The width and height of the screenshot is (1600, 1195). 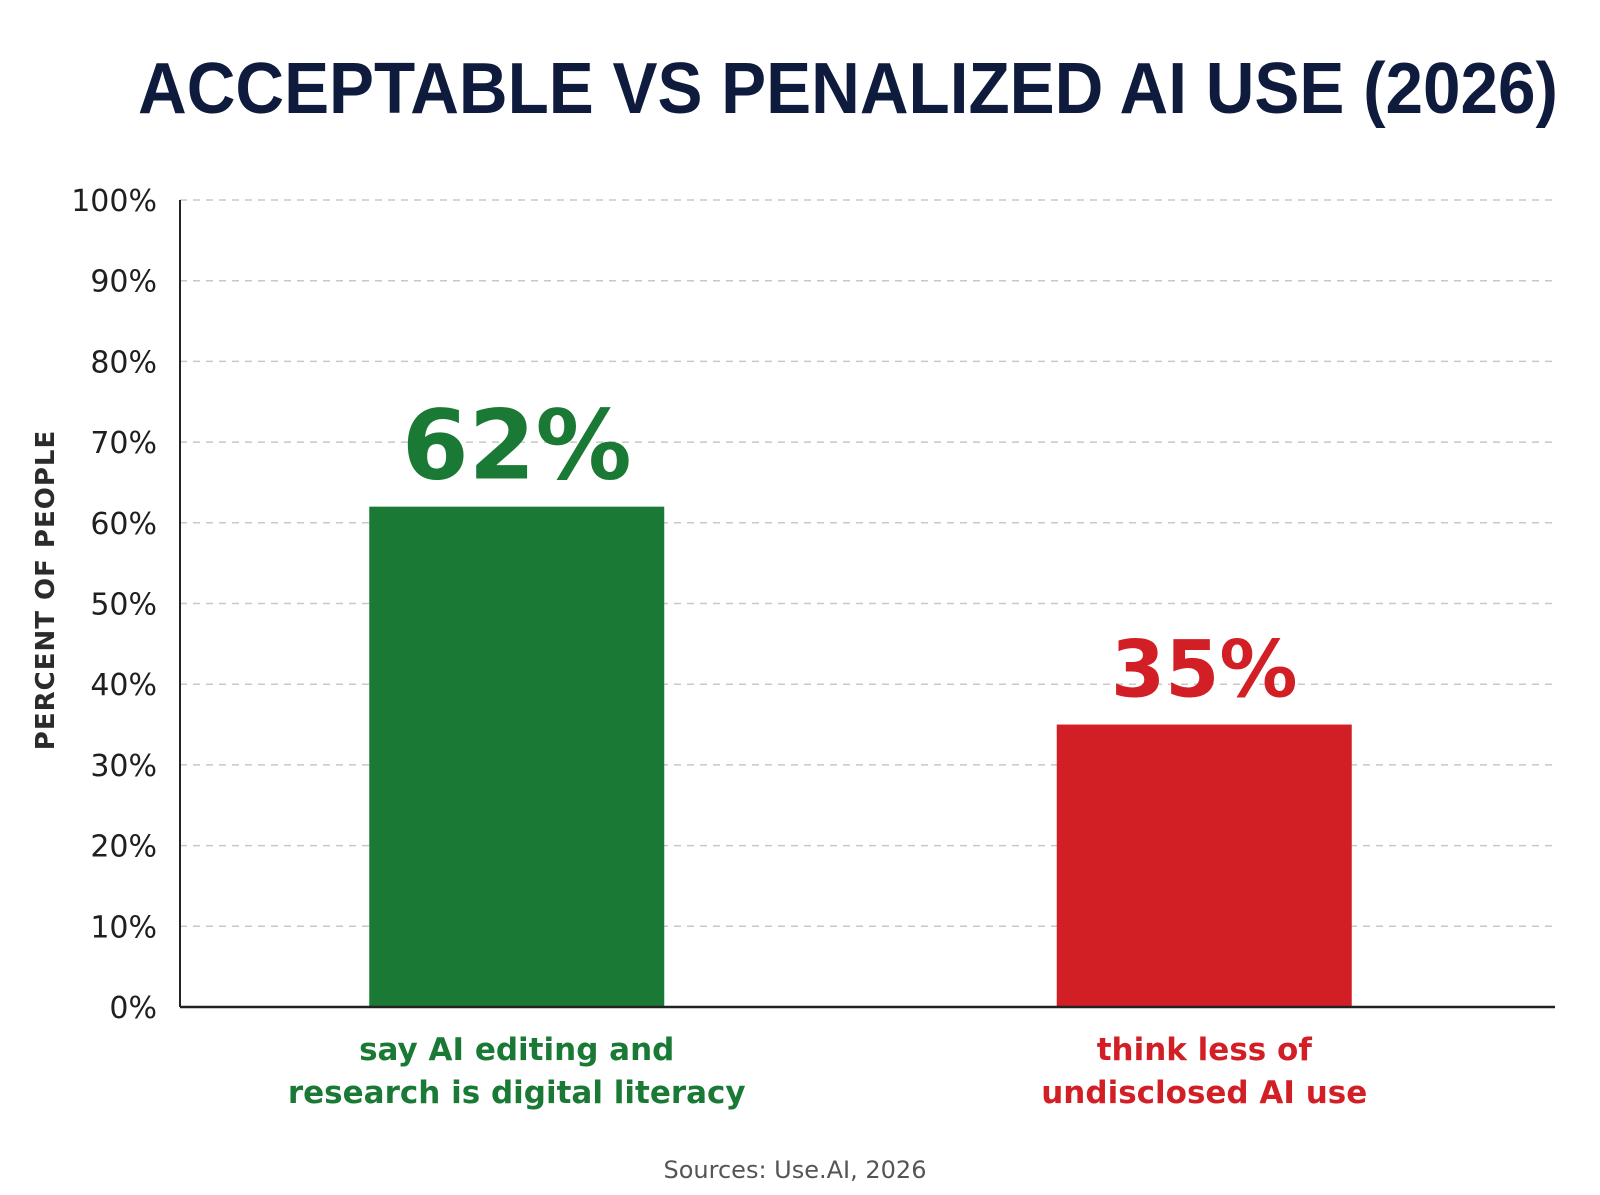 I want to click on y-tick-label: 50%, so click(x=123, y=605).